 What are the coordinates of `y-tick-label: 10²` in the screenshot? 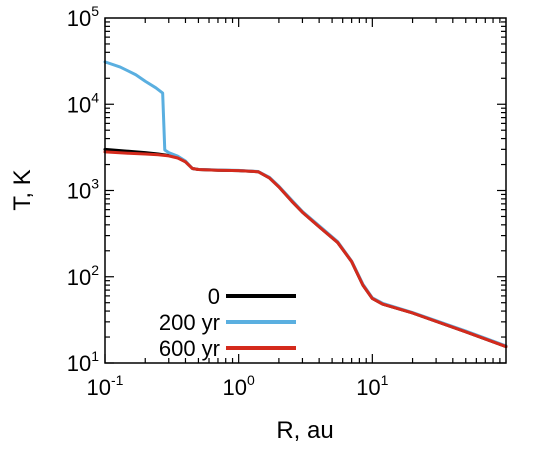 It's located at (83, 276).